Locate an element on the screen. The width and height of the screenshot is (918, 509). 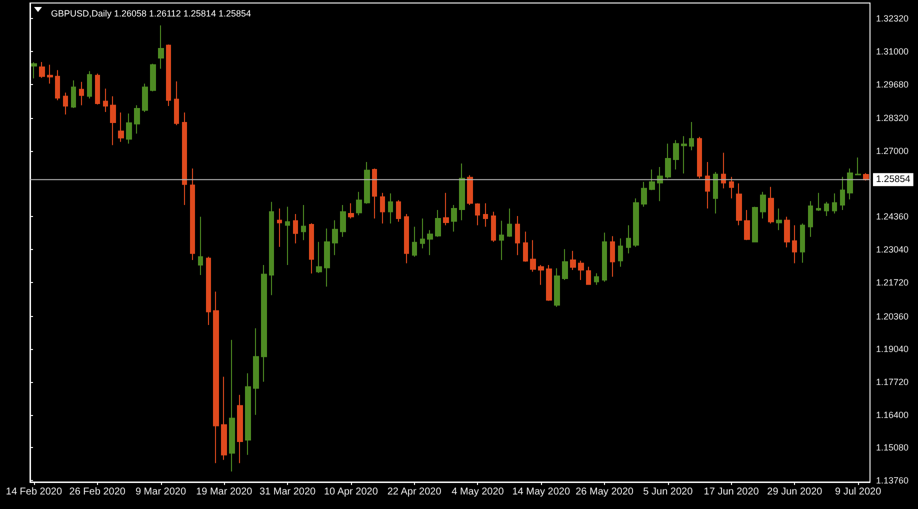
y-tick-label: 1.21720 is located at coordinates (892, 282).